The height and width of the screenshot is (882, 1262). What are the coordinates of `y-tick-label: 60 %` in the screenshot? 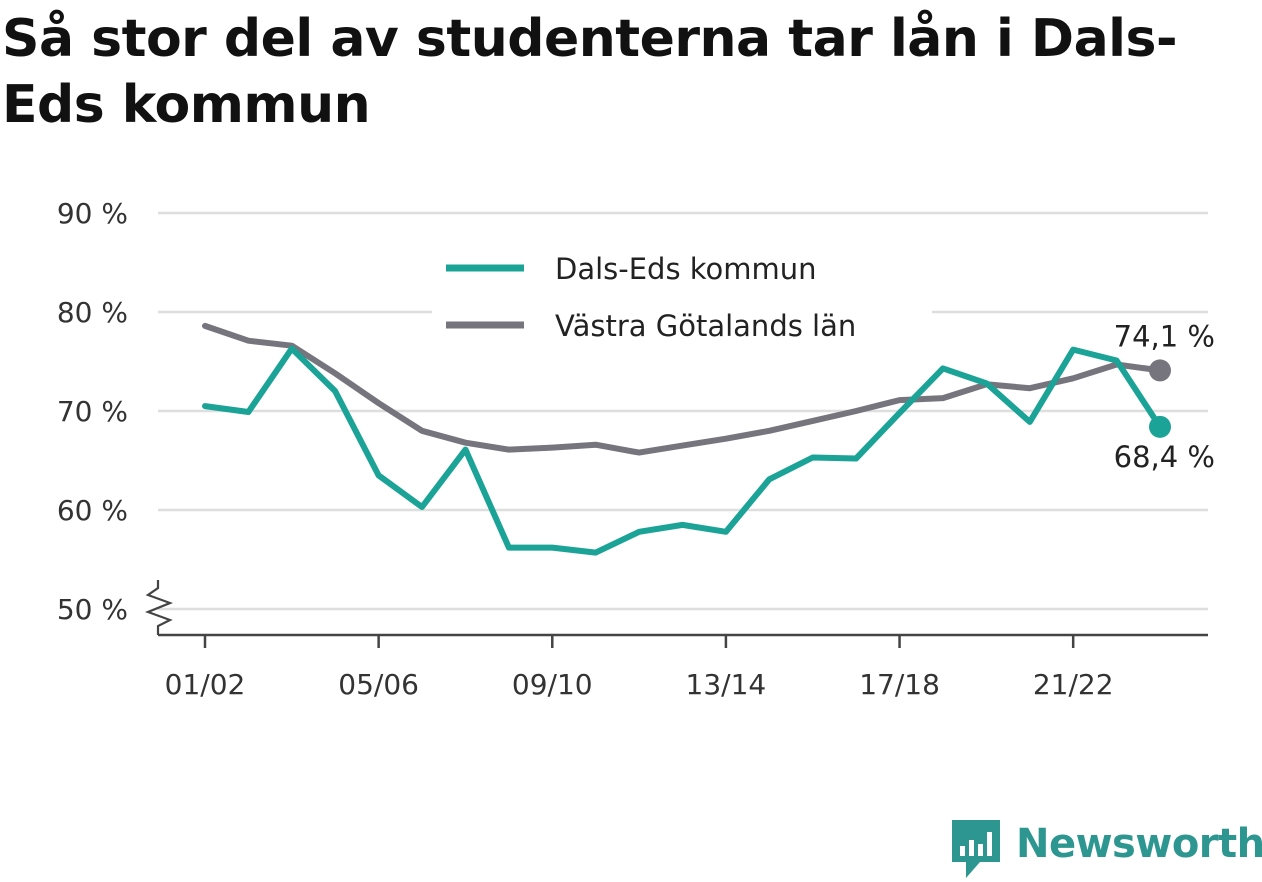 It's located at (92, 510).